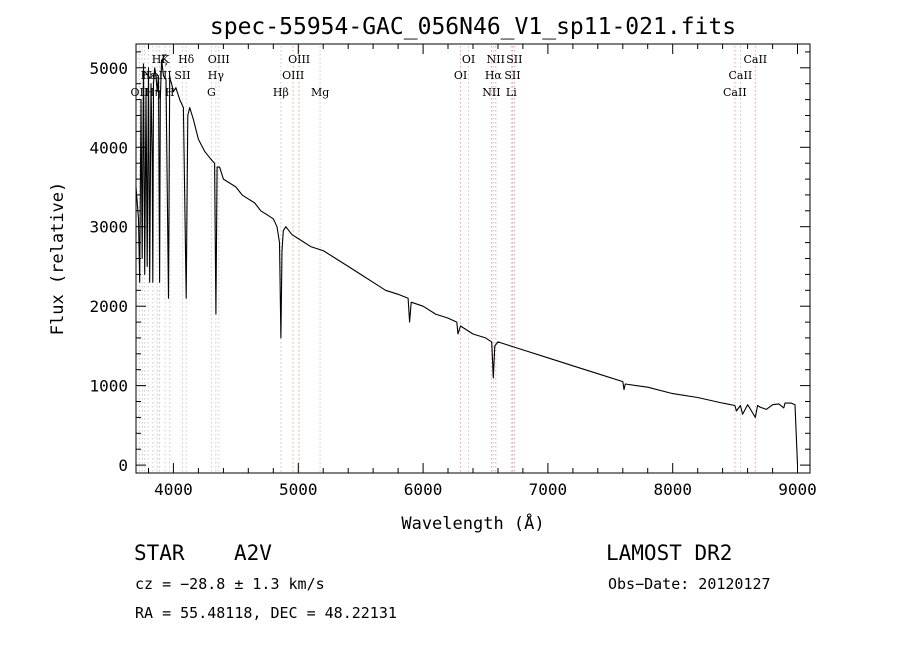 Image resolution: width=900 pixels, height=650 pixels. Describe the element at coordinates (108, 386) in the screenshot. I see `y-tick-label: 1000` at that location.